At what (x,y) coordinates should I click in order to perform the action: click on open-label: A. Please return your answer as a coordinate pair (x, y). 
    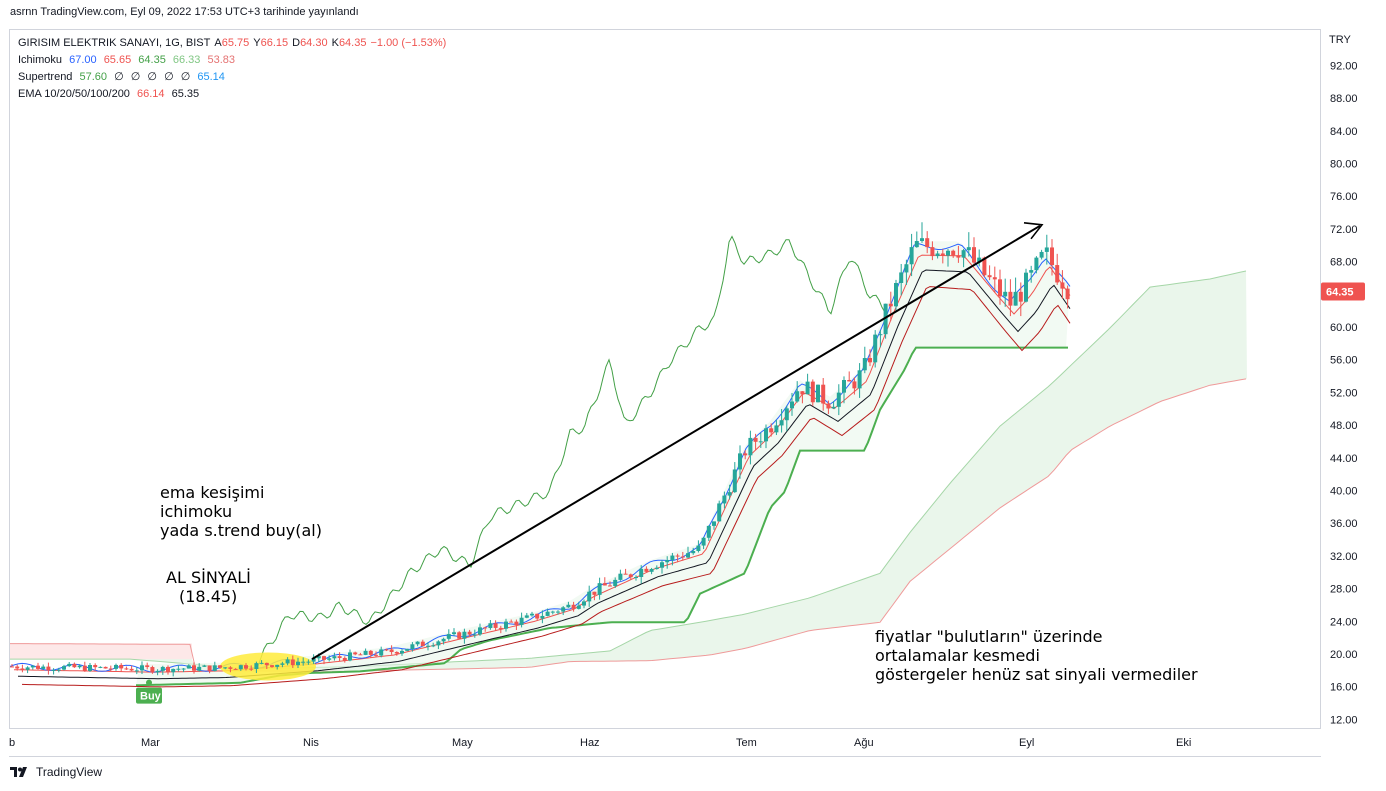
    Looking at the image, I should click on (218, 43).